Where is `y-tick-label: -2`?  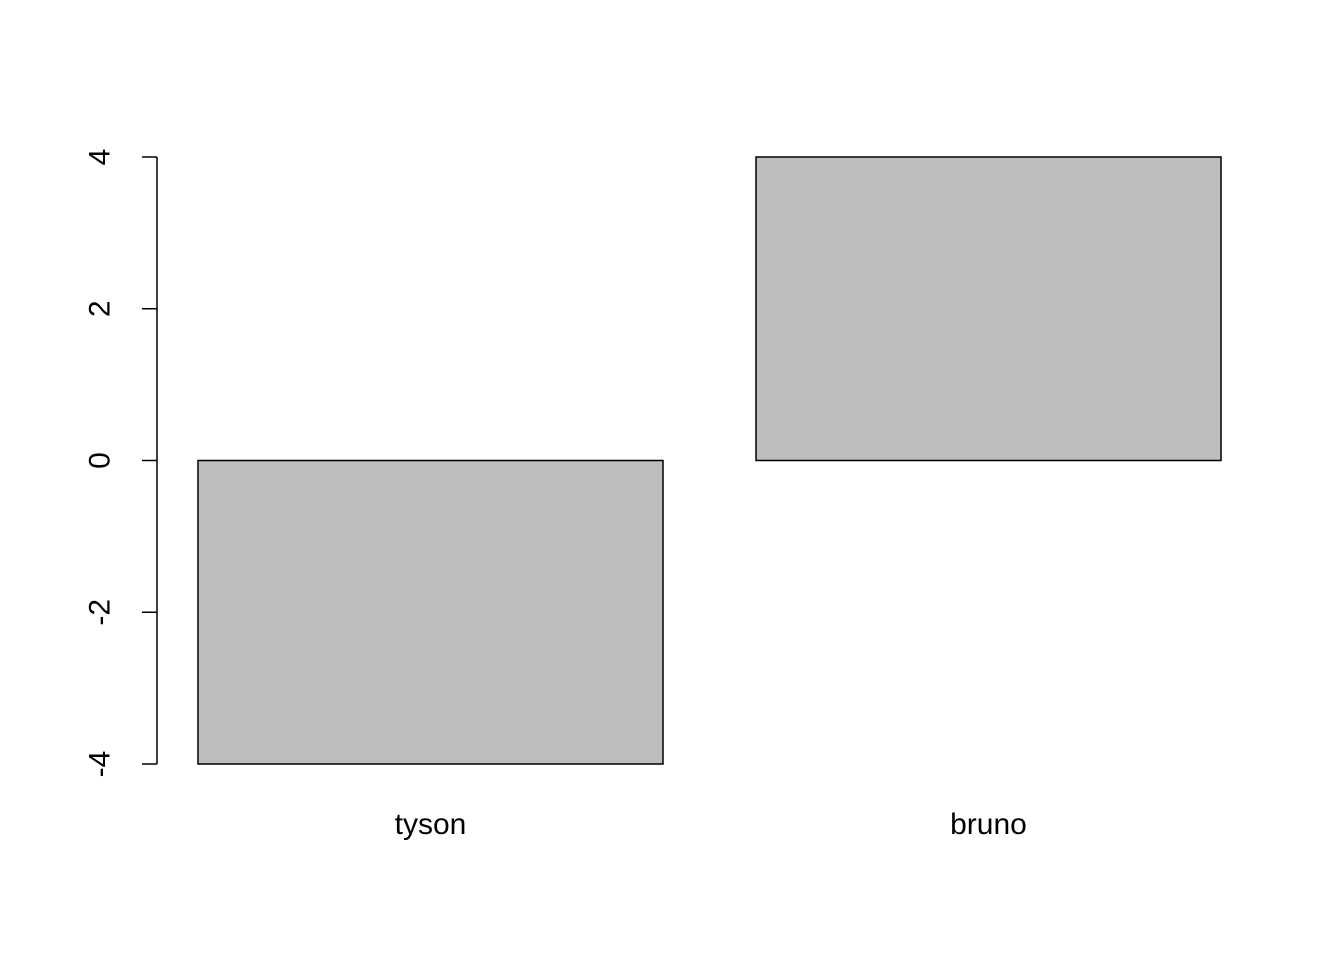
y-tick-label: -2 is located at coordinates (100, 612).